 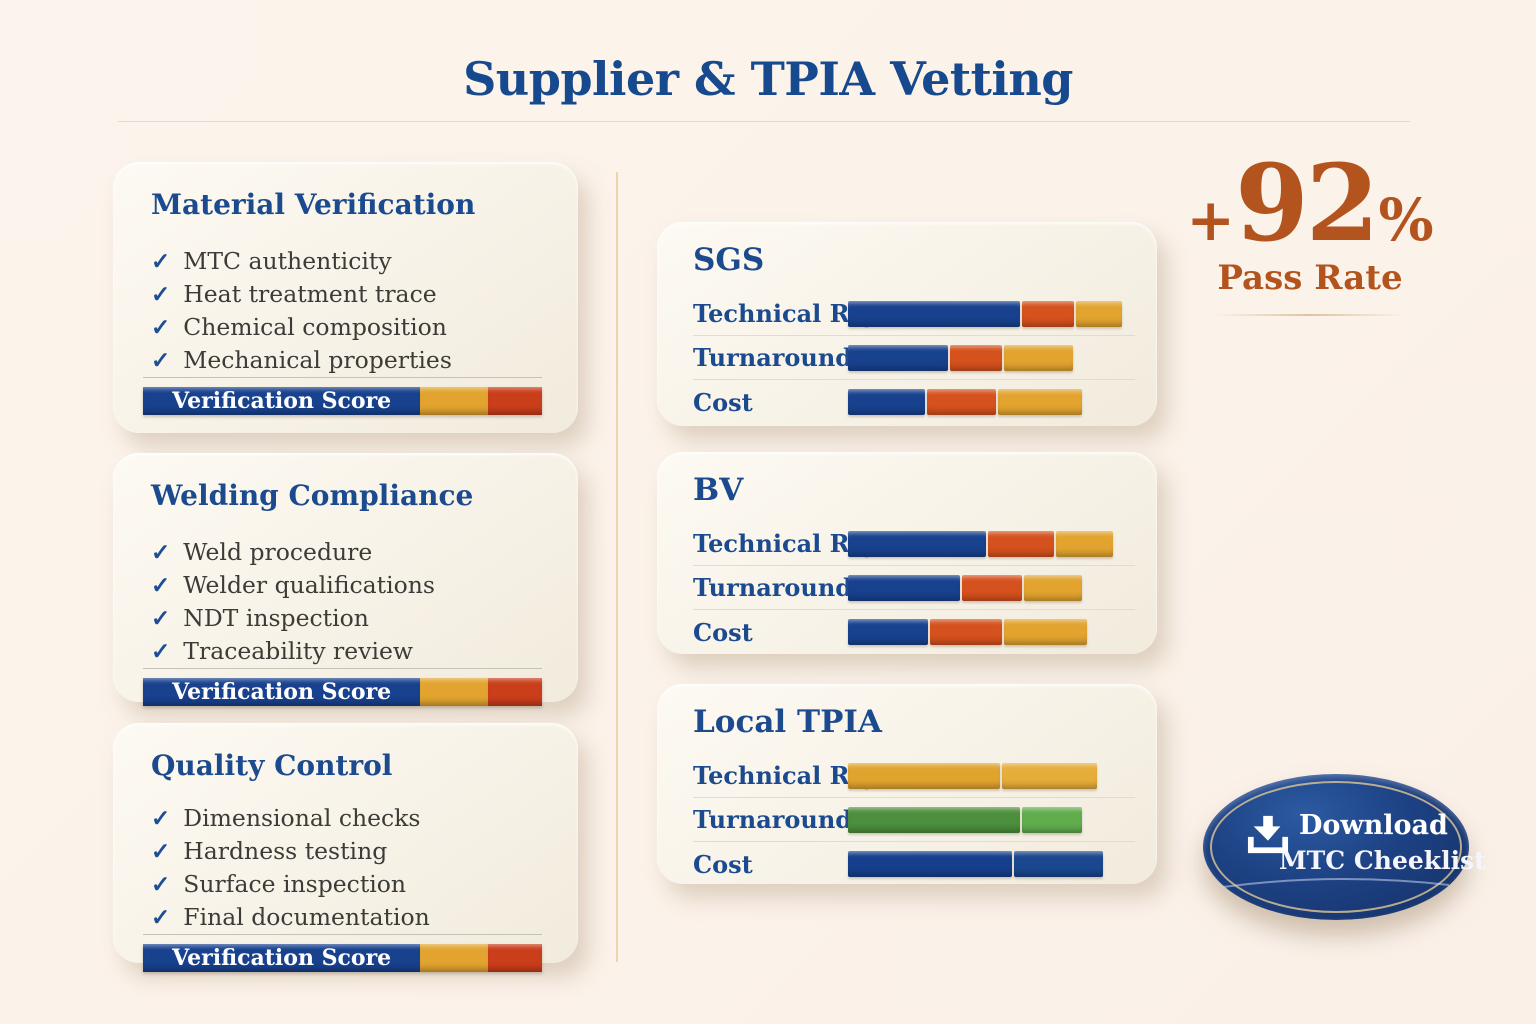 I want to click on list-item: ✓ Traceability review, so click(x=346, y=651).